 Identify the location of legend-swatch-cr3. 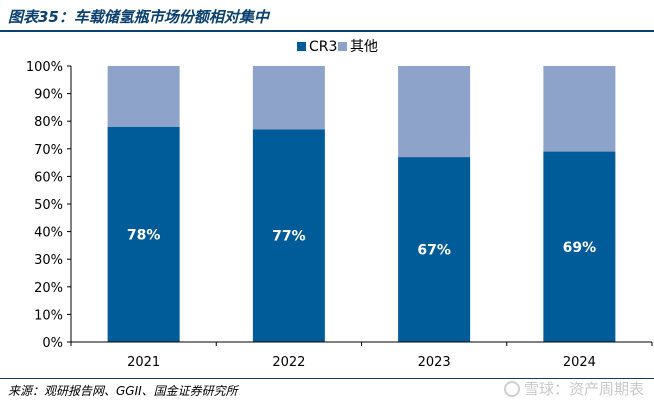
(301, 46).